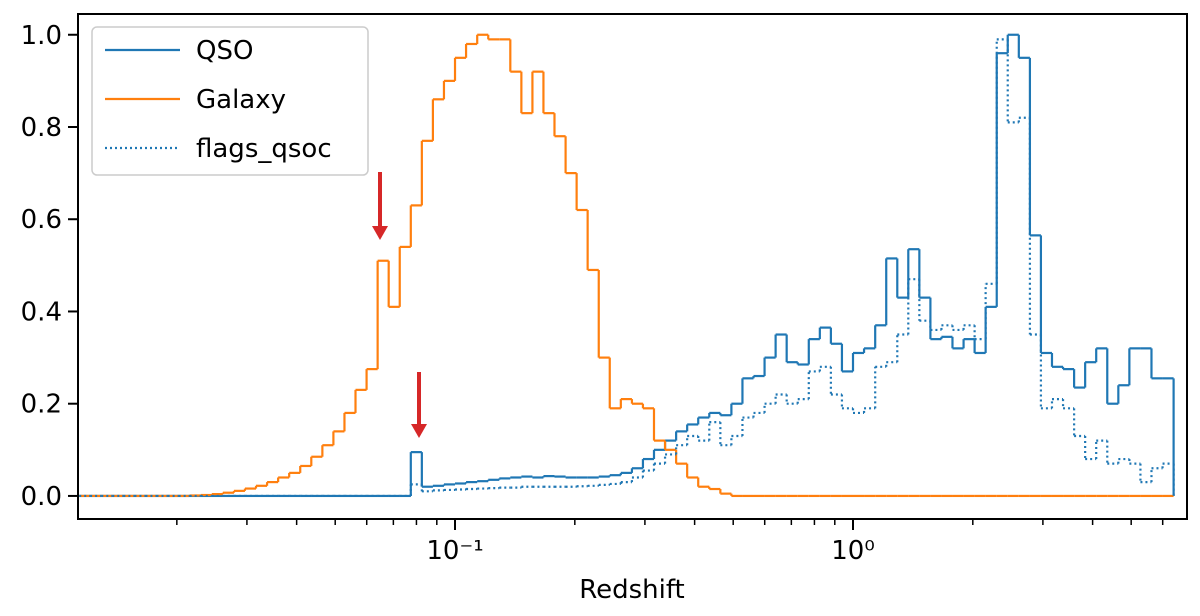 This screenshot has width=1200, height=616. Describe the element at coordinates (41, 128) in the screenshot. I see `y-tick-label: 0.8` at that location.